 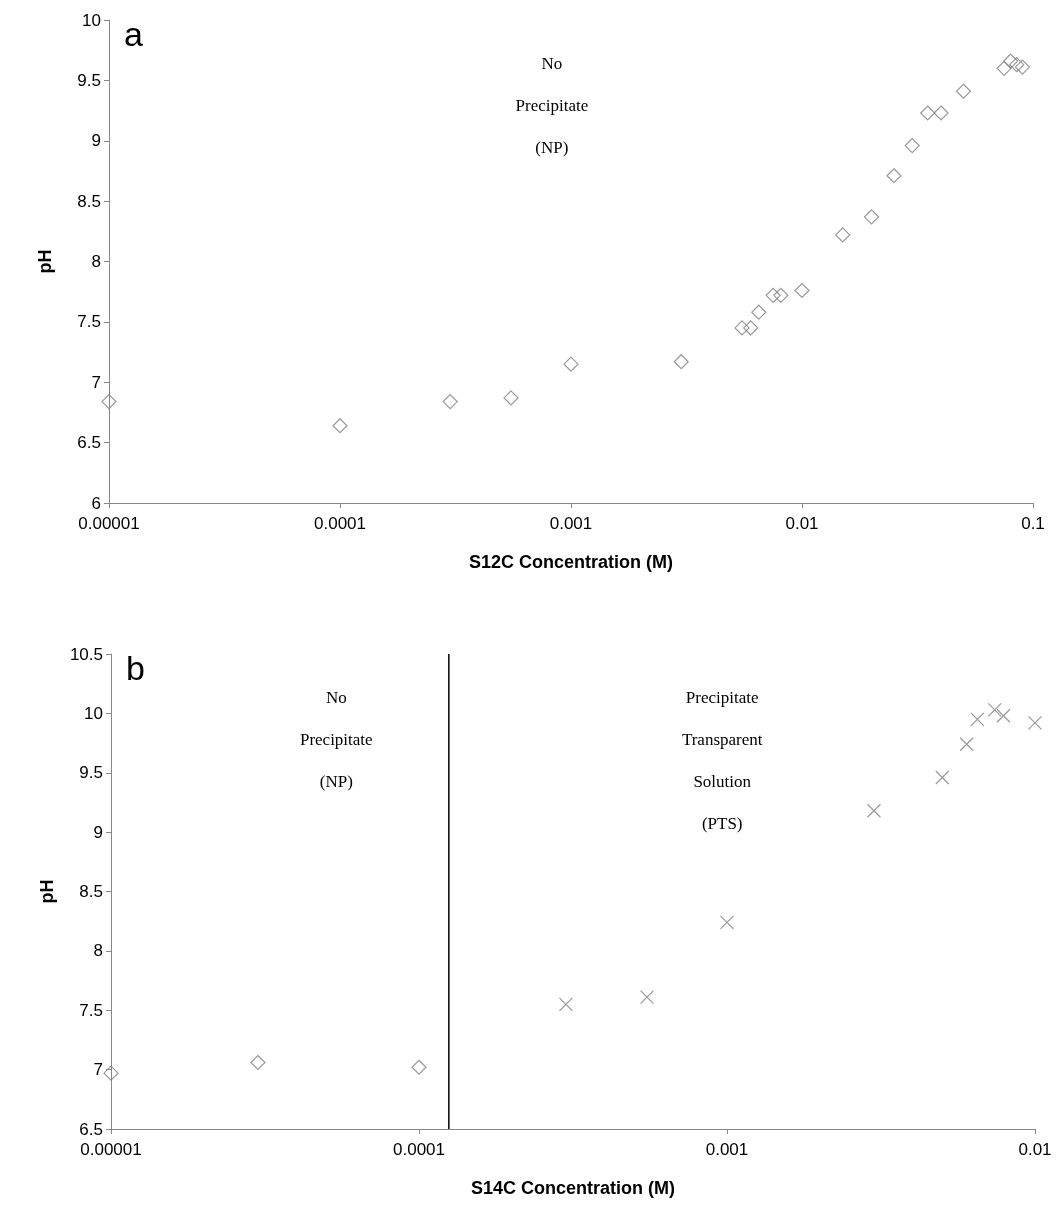 What do you see at coordinates (573, 1188) in the screenshot?
I see `x-axis-title: S14C Concentration (M)` at bounding box center [573, 1188].